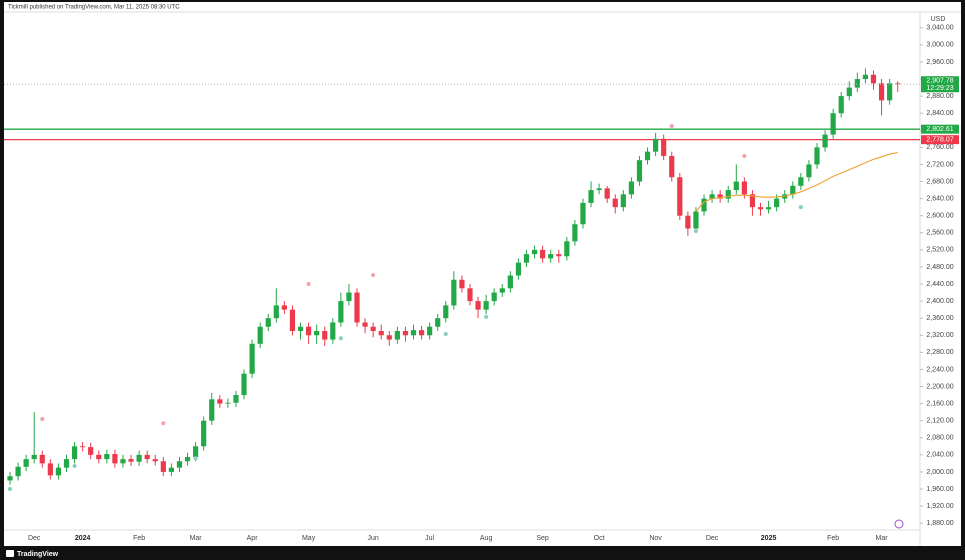 The width and height of the screenshot is (965, 560). I want to click on y-tick-label: 2,520.00, so click(939, 250).